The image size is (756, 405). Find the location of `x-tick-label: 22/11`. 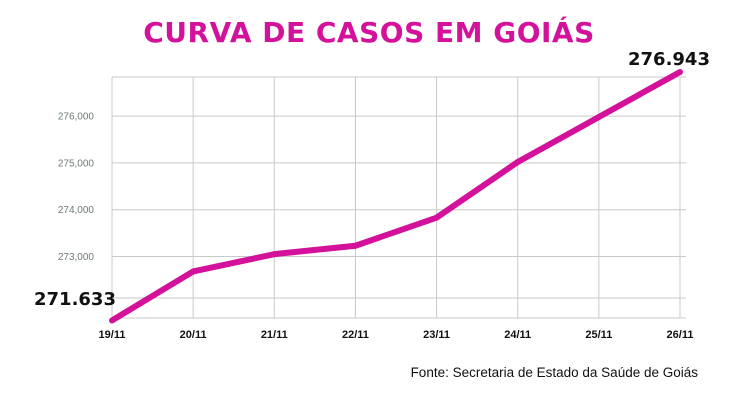

x-tick-label: 22/11 is located at coordinates (355, 335).